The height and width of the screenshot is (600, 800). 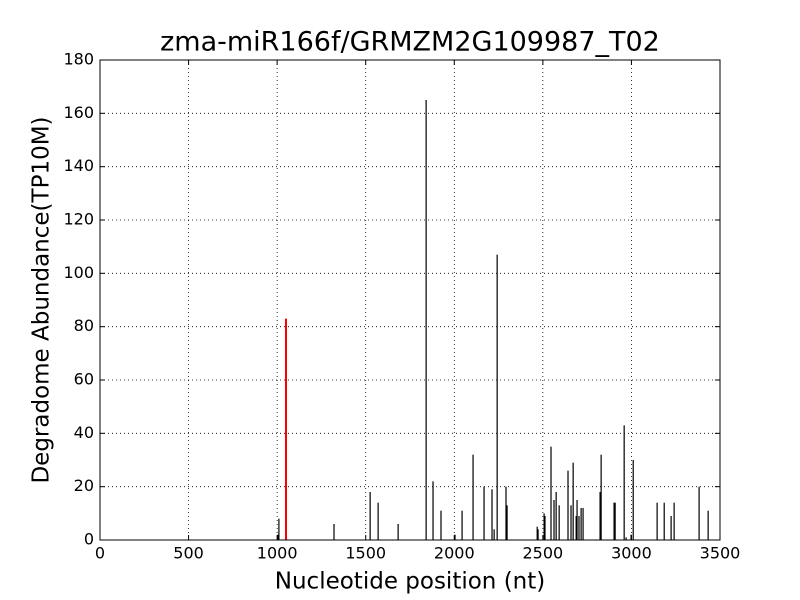 What do you see at coordinates (454, 553) in the screenshot?
I see `x-tick-label: 2000` at bounding box center [454, 553].